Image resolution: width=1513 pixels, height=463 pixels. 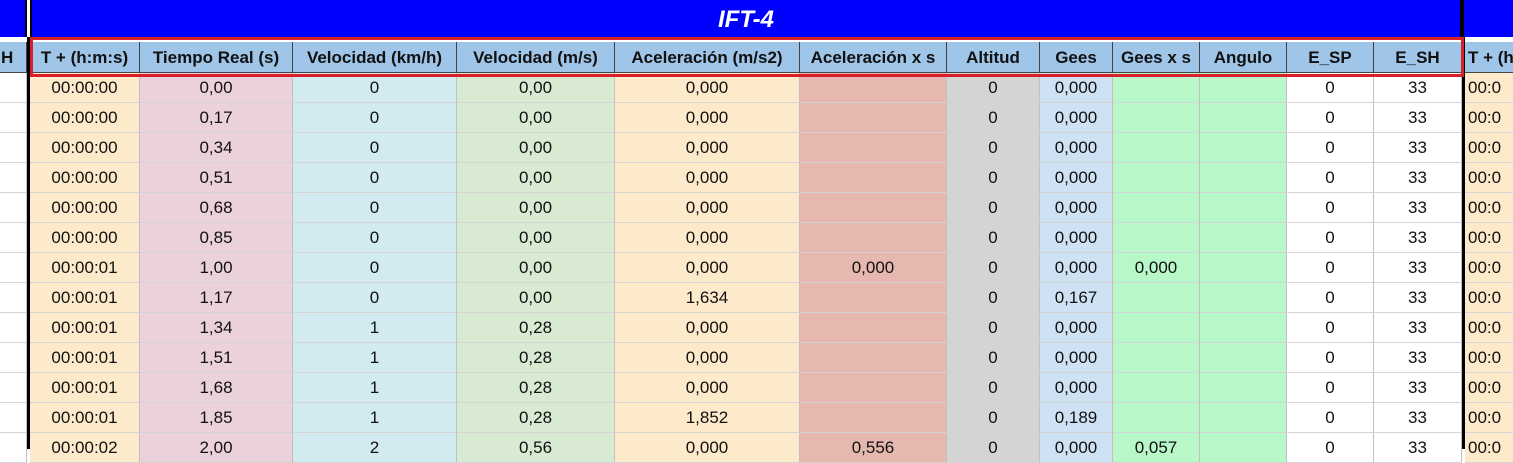 What do you see at coordinates (216, 57) in the screenshot?
I see `column-header-tr: Tiempo Real (s)` at bounding box center [216, 57].